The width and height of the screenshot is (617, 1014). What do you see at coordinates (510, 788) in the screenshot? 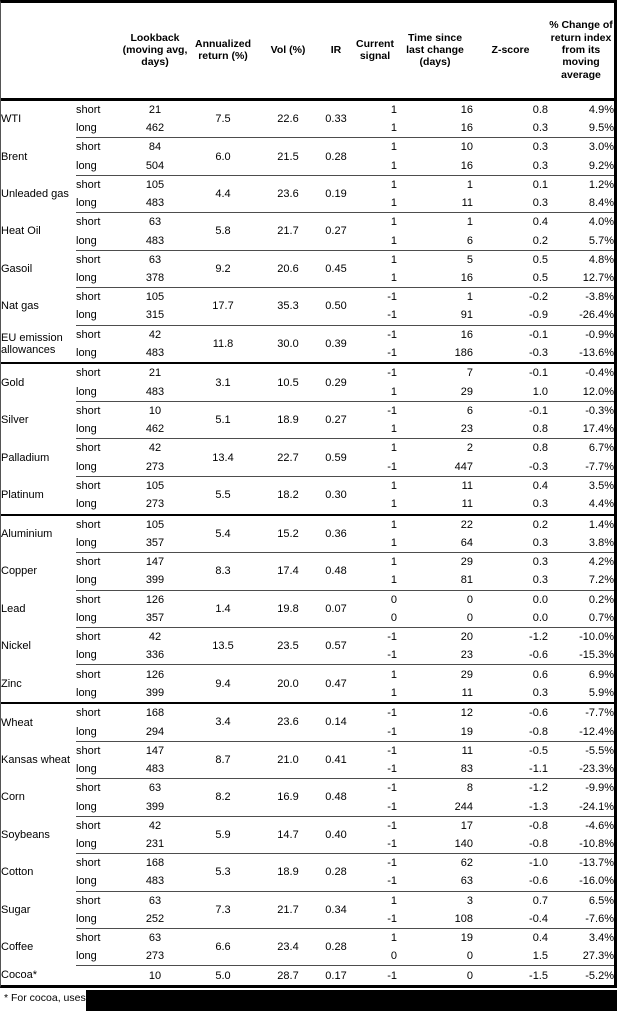
I see `cell-zscore: -1.2` at bounding box center [510, 788].